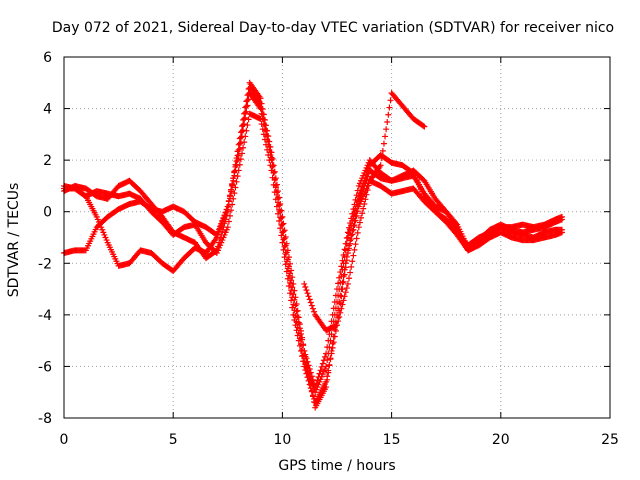  Describe the element at coordinates (173, 440) in the screenshot. I see `x-tick-label: 5` at that location.